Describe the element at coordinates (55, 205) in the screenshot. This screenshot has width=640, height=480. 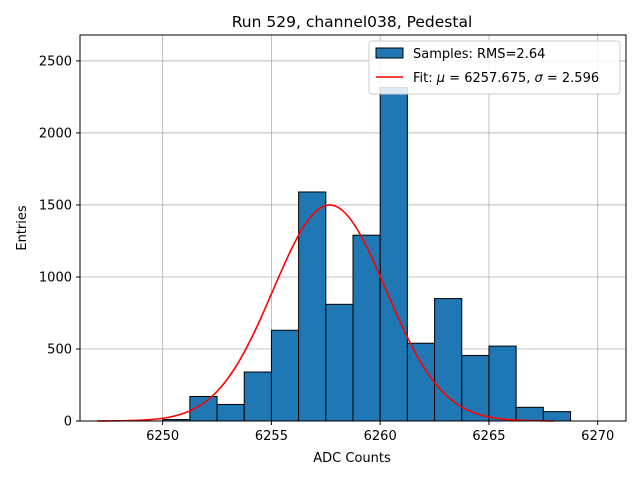
I see `y-tick-label: 1500` at that location.